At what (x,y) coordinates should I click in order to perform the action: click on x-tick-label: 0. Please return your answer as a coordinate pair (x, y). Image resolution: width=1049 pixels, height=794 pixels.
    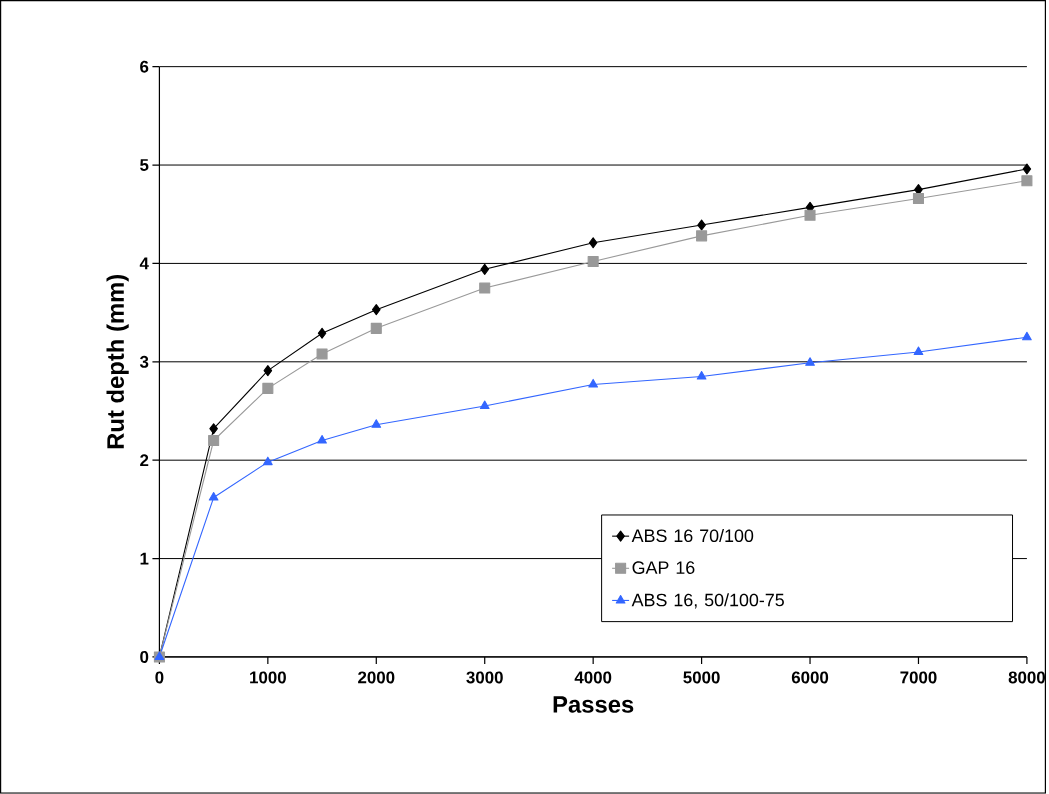
    Looking at the image, I should click on (159, 677).